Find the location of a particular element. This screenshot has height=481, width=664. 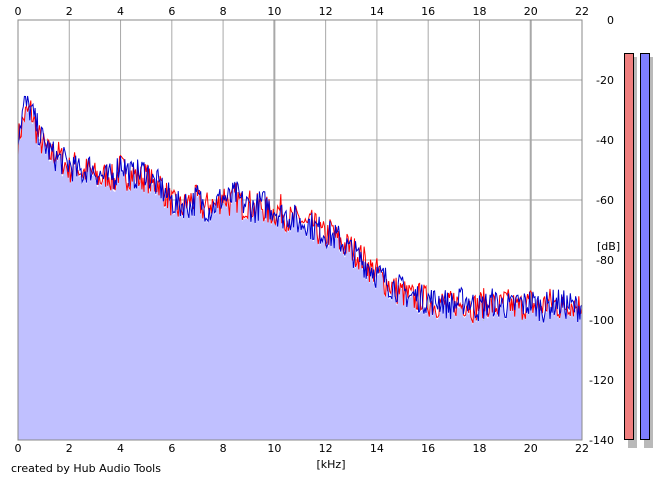

y-tick-label: -60 is located at coordinates (605, 200).